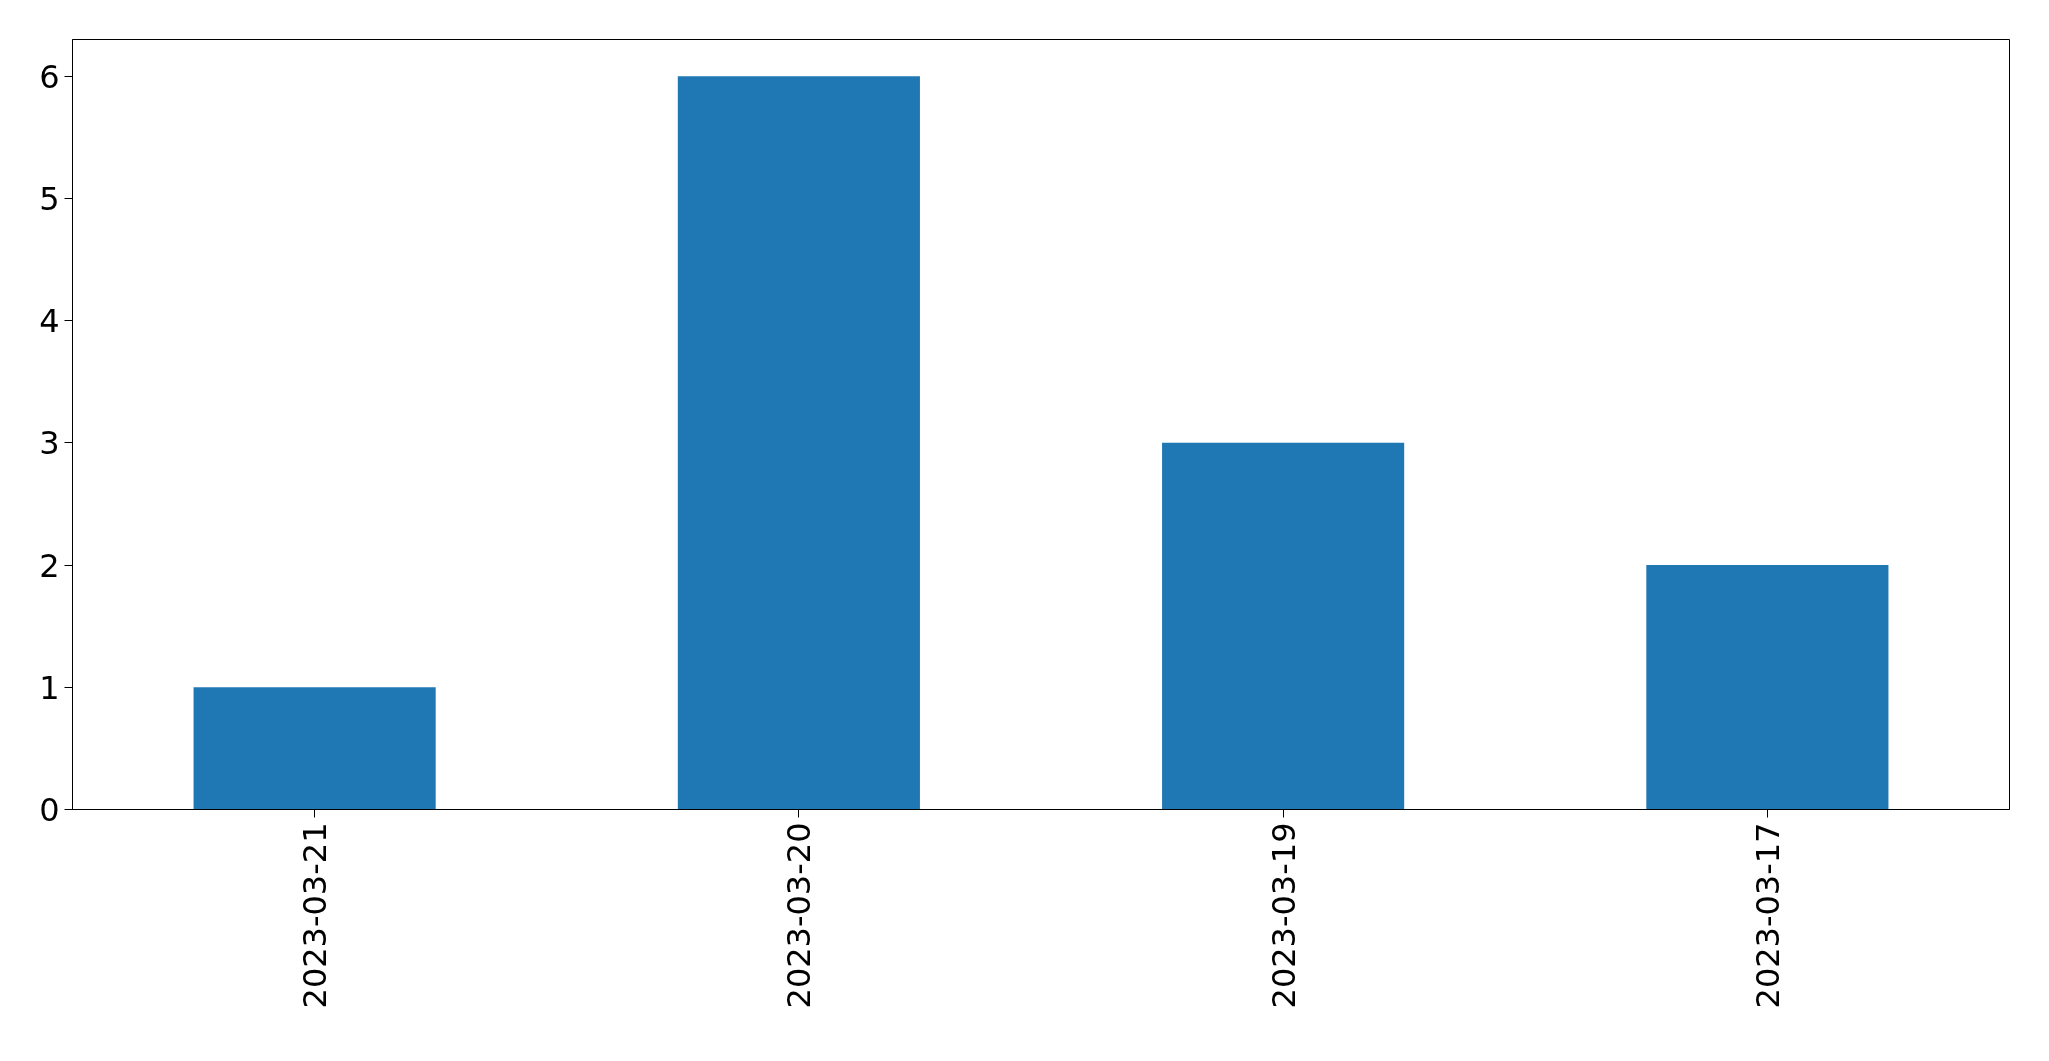 The width and height of the screenshot is (2049, 1061). What do you see at coordinates (49, 687) in the screenshot?
I see `y-tick-label: 1` at bounding box center [49, 687].